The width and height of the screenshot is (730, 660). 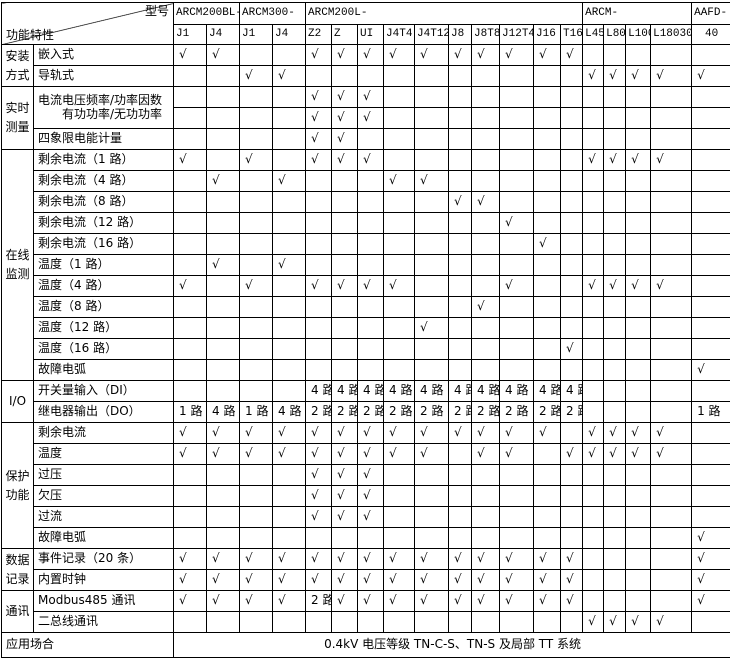 What do you see at coordinates (444, 13) in the screenshot?
I see `column-group-header: ARCM200L-` at bounding box center [444, 13].